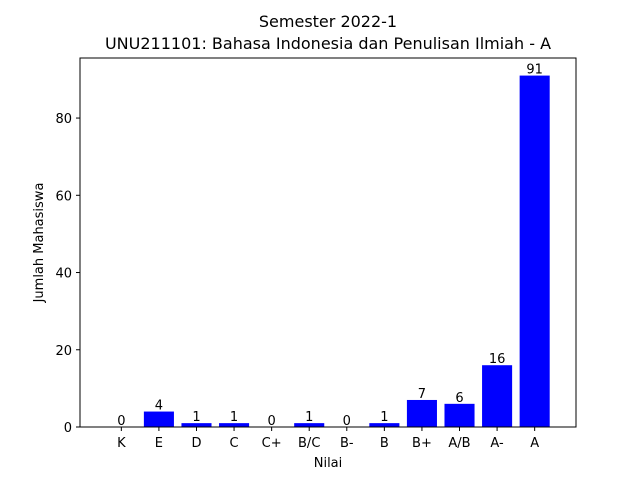 This screenshot has width=640, height=480. What do you see at coordinates (63, 119) in the screenshot?
I see `y-tick-label: 80` at bounding box center [63, 119].